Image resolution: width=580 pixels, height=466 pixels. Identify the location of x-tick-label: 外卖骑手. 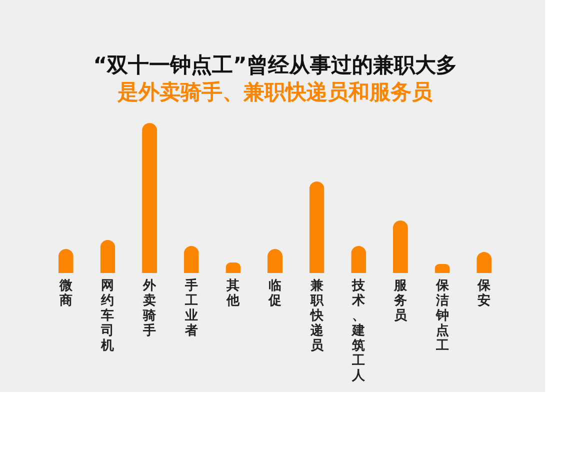
(150, 308).